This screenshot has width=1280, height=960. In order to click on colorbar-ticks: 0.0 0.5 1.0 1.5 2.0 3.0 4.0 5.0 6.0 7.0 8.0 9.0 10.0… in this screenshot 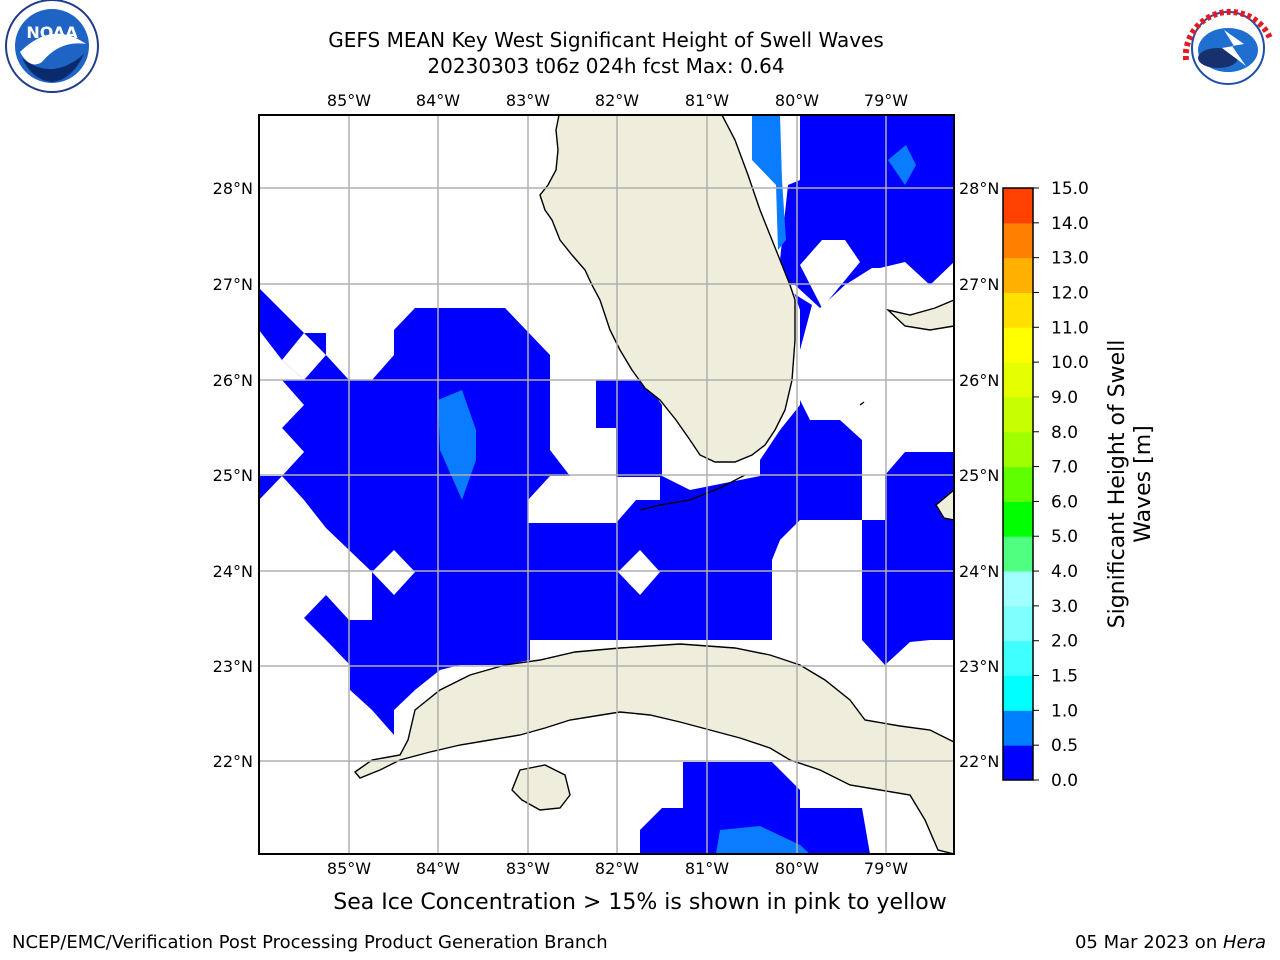, I will do `click(1061, 485)`.